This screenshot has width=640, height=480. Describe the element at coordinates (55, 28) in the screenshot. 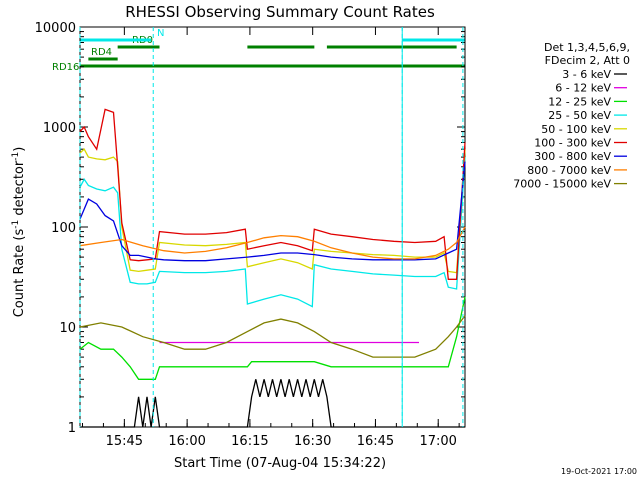

I see `y-tick-label: 10000` at that location.